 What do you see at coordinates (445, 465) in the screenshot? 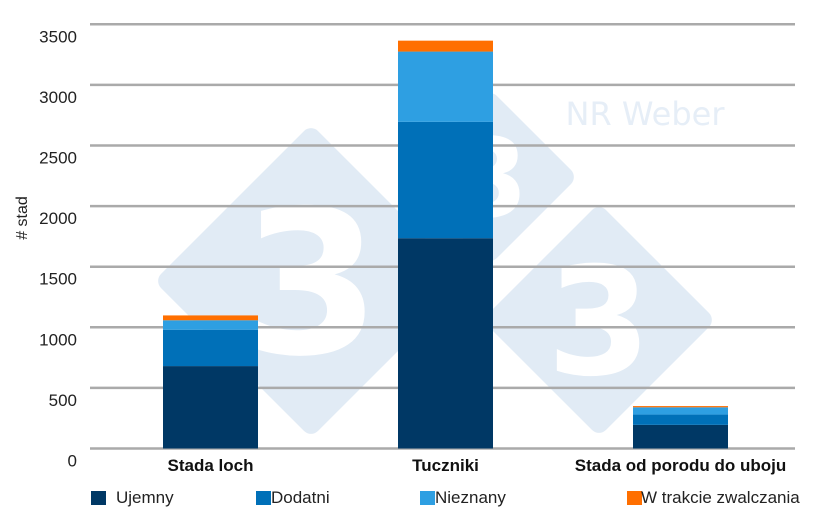
I see `x-category-label: Tuczniki` at bounding box center [445, 465].